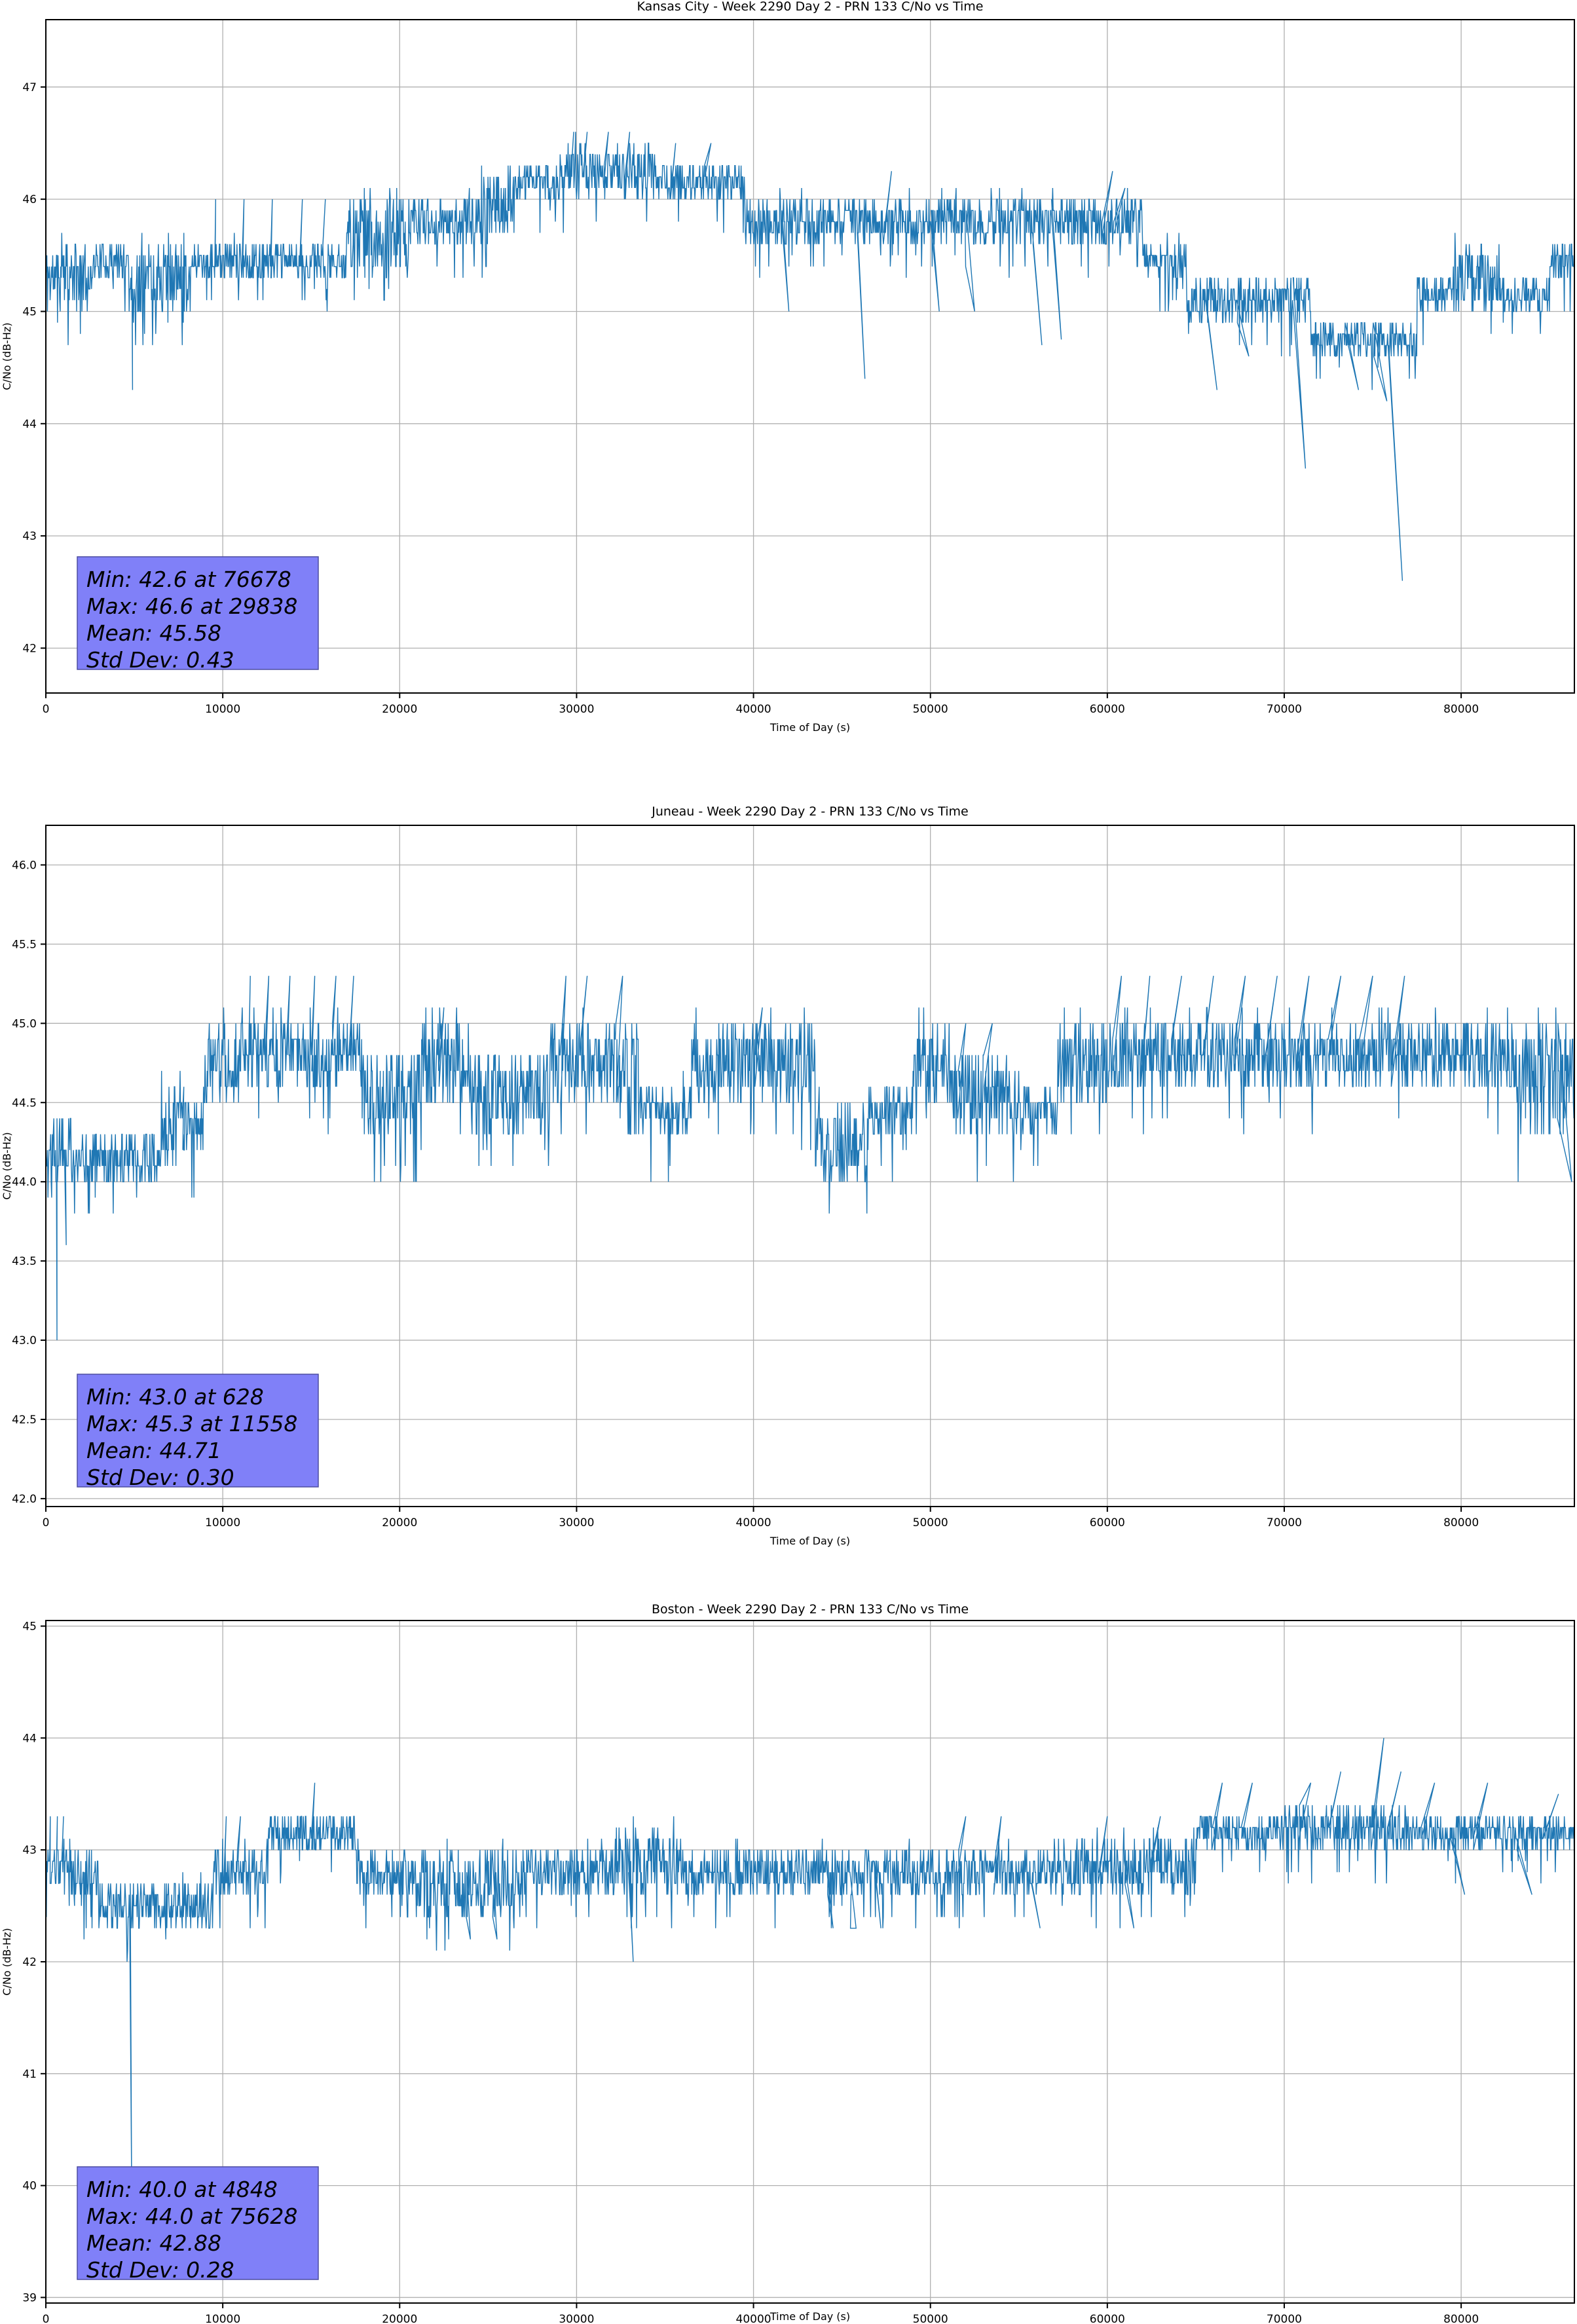 The image size is (1577, 2324). I want to click on y-tick-label: 41, so click(29, 2074).